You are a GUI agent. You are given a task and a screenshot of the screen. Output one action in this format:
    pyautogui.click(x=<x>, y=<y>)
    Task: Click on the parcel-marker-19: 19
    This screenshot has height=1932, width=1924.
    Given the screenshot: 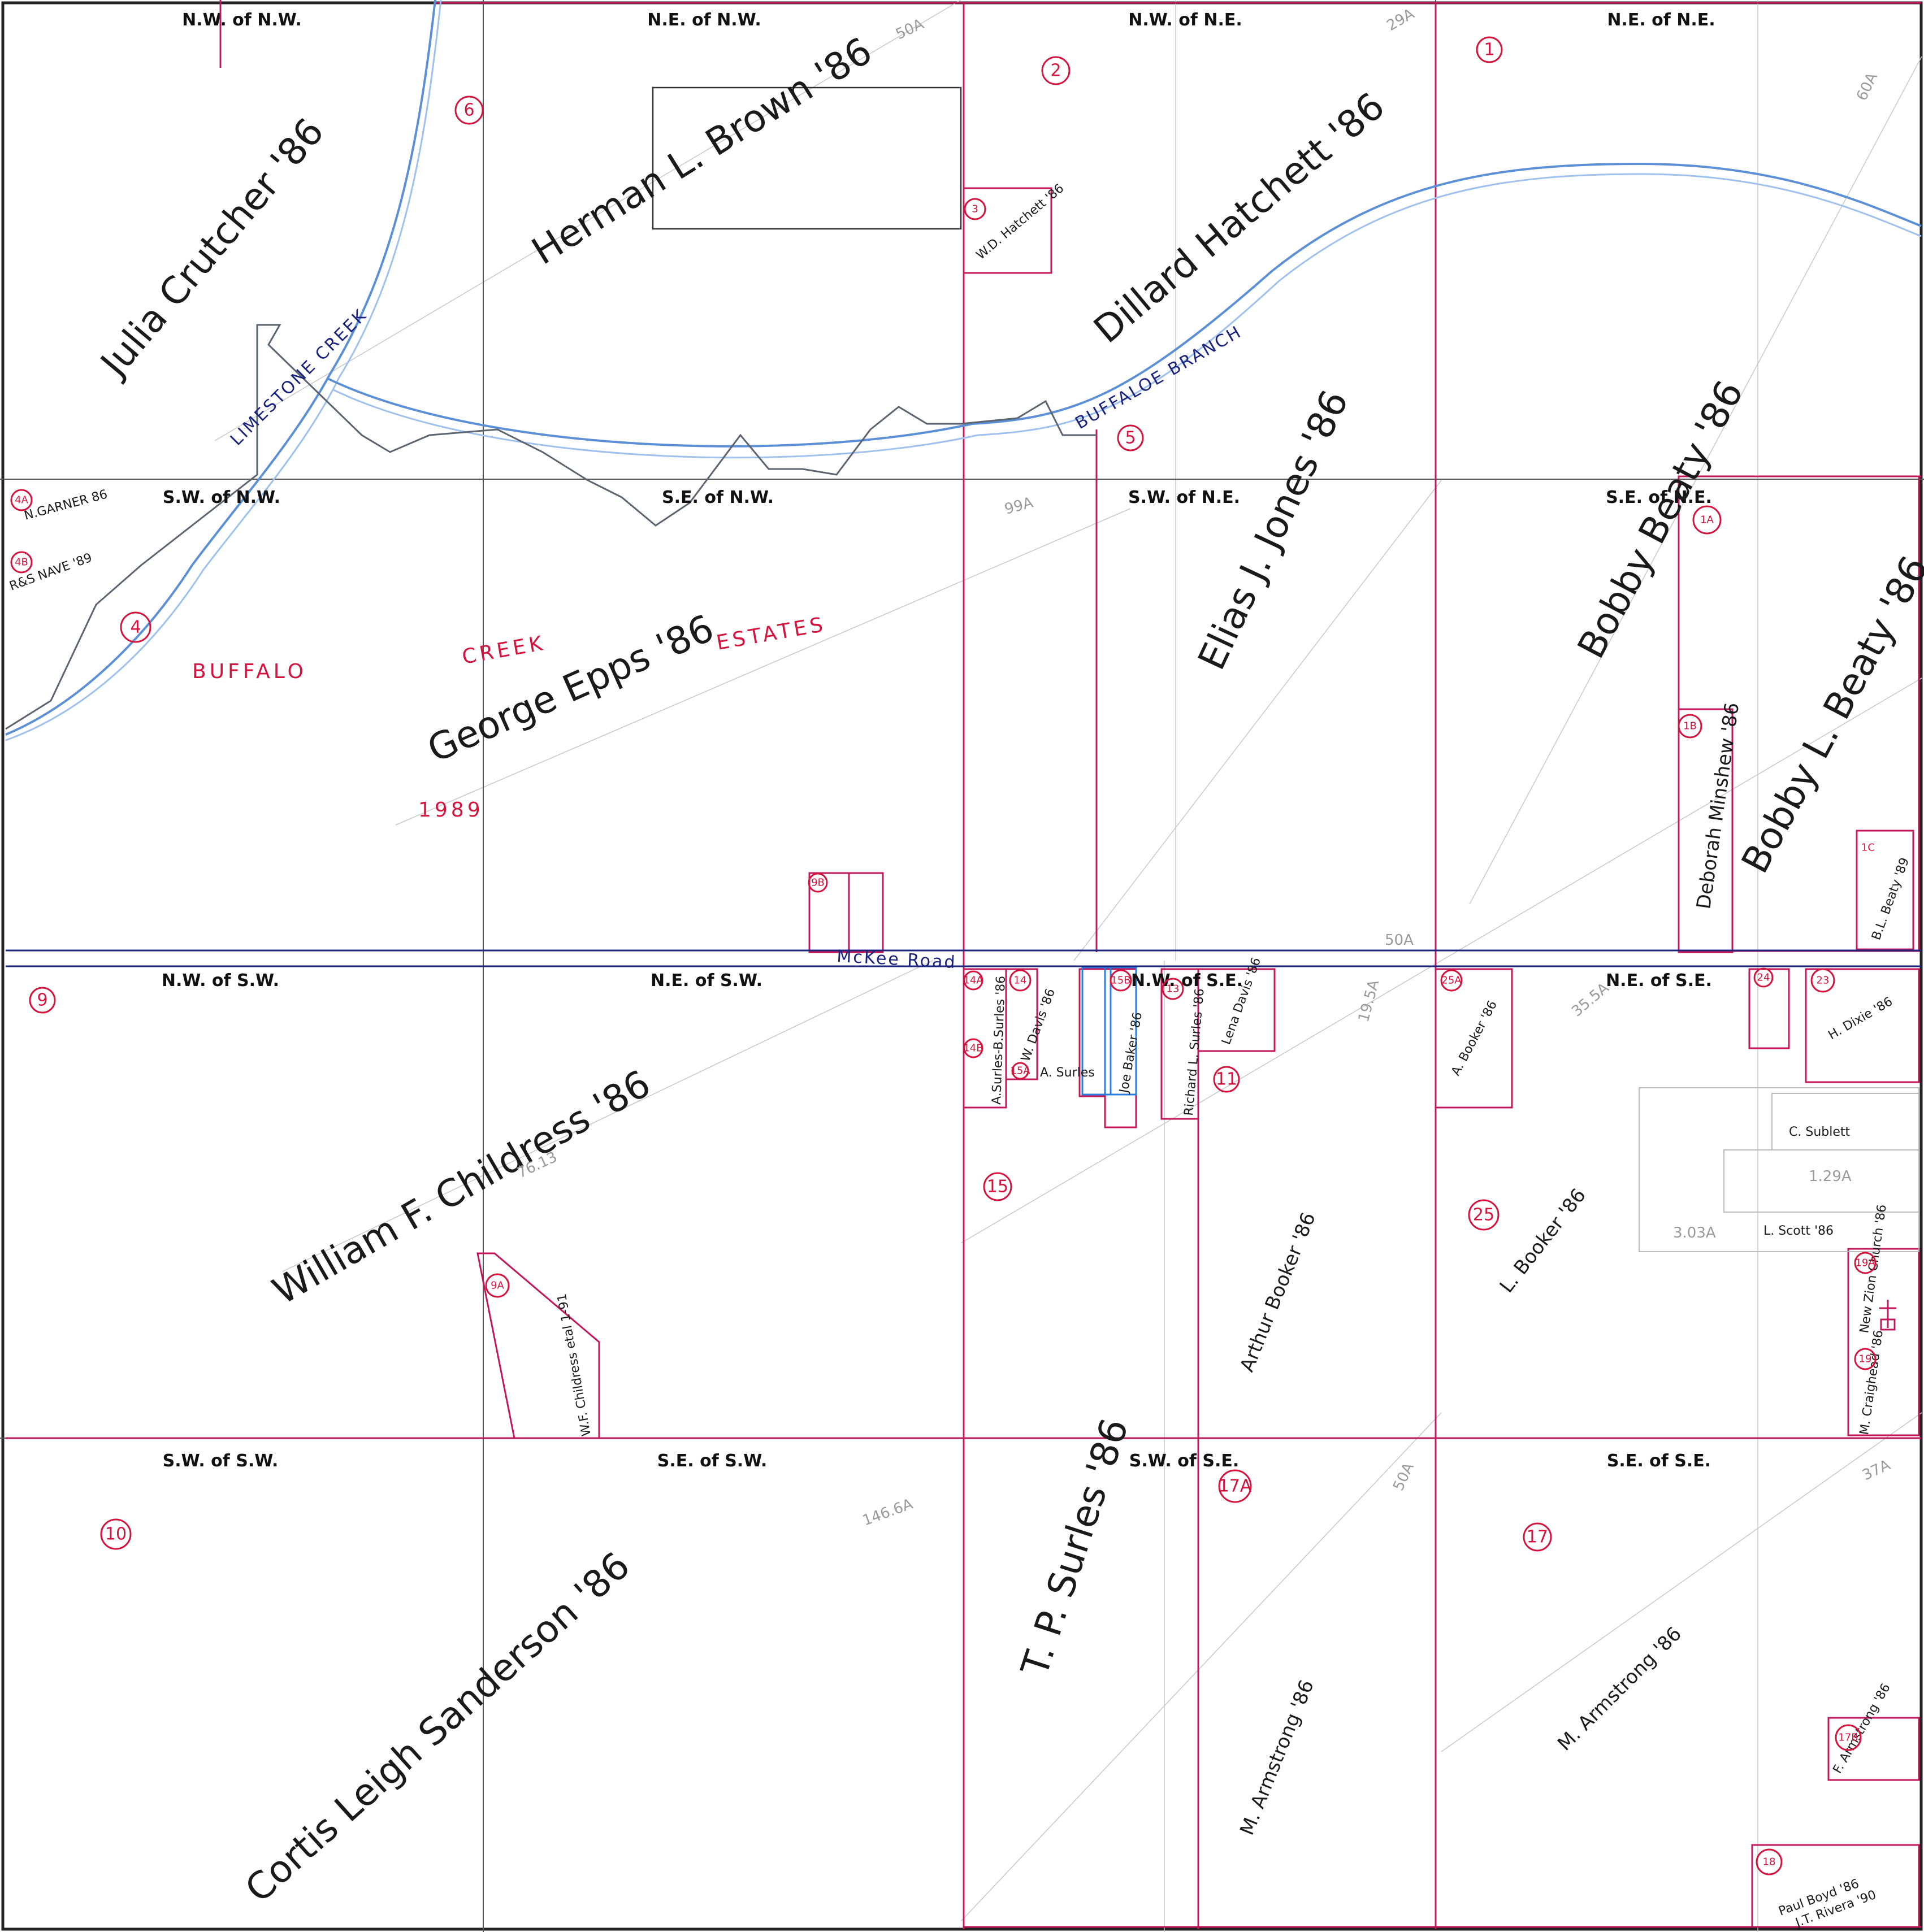 What is the action you would take?
    pyautogui.click(x=1865, y=1359)
    